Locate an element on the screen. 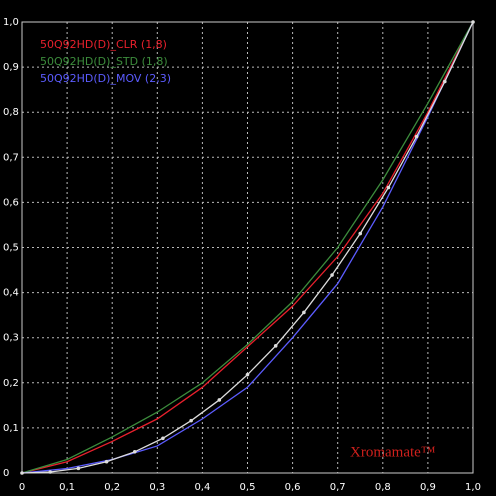  x-tick-label: 0,4 is located at coordinates (202, 487).